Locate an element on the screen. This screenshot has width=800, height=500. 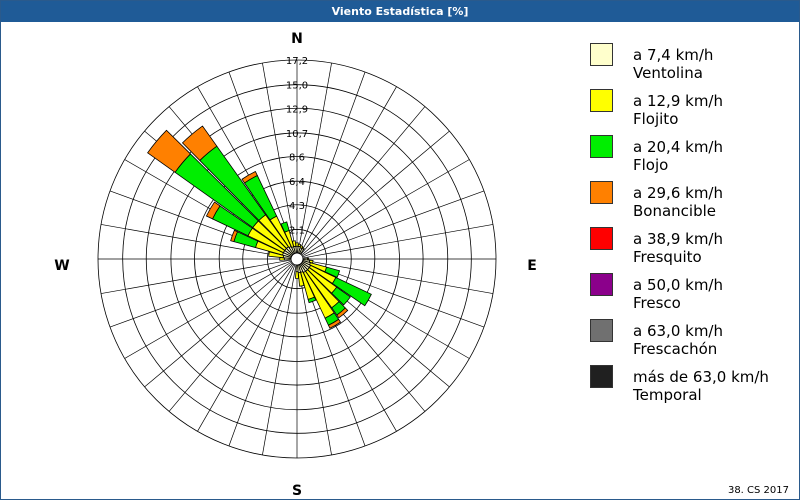
legend-item: a 63,0 km/h Frescachón is located at coordinates (690, 340).